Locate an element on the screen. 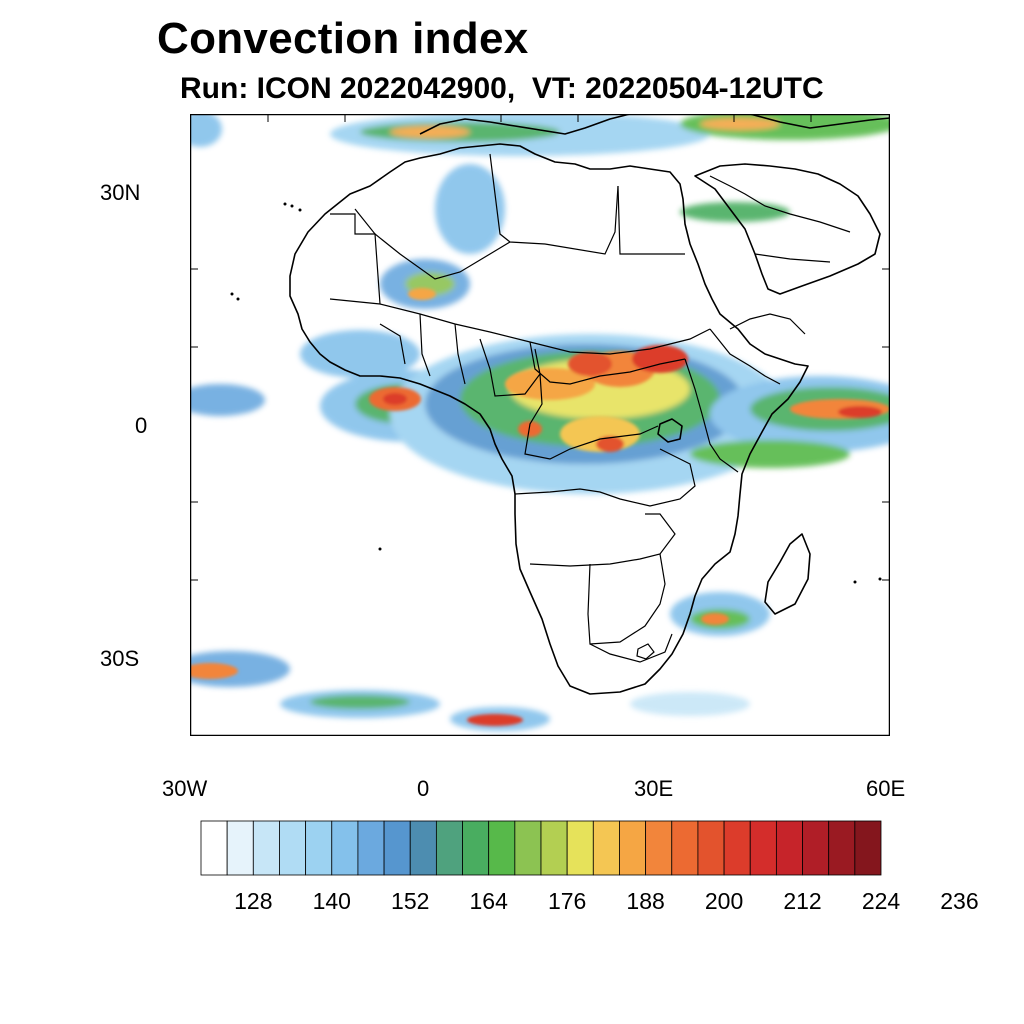  field-atlantic-west is located at coordinates (227, 400).